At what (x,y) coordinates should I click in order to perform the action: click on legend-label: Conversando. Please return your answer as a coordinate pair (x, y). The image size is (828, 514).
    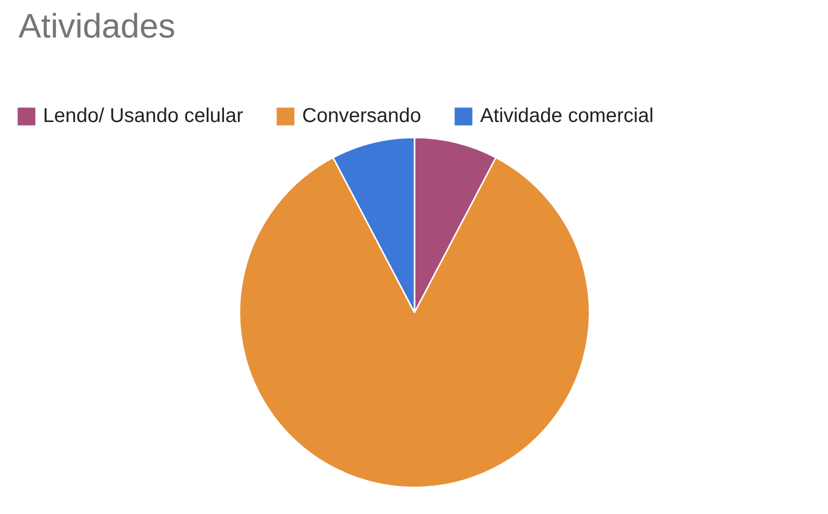
    Looking at the image, I should click on (362, 116).